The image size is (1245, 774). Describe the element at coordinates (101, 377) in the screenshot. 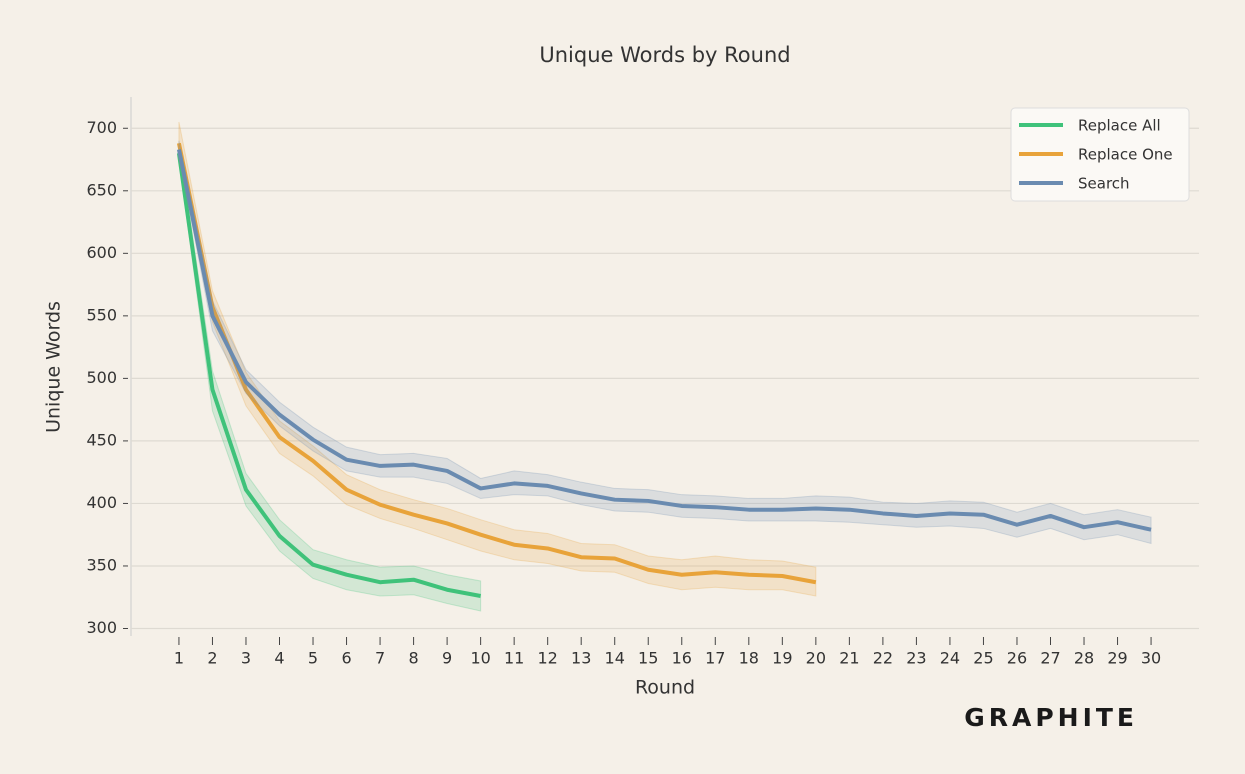

I see `y-tick-label: 500` at that location.